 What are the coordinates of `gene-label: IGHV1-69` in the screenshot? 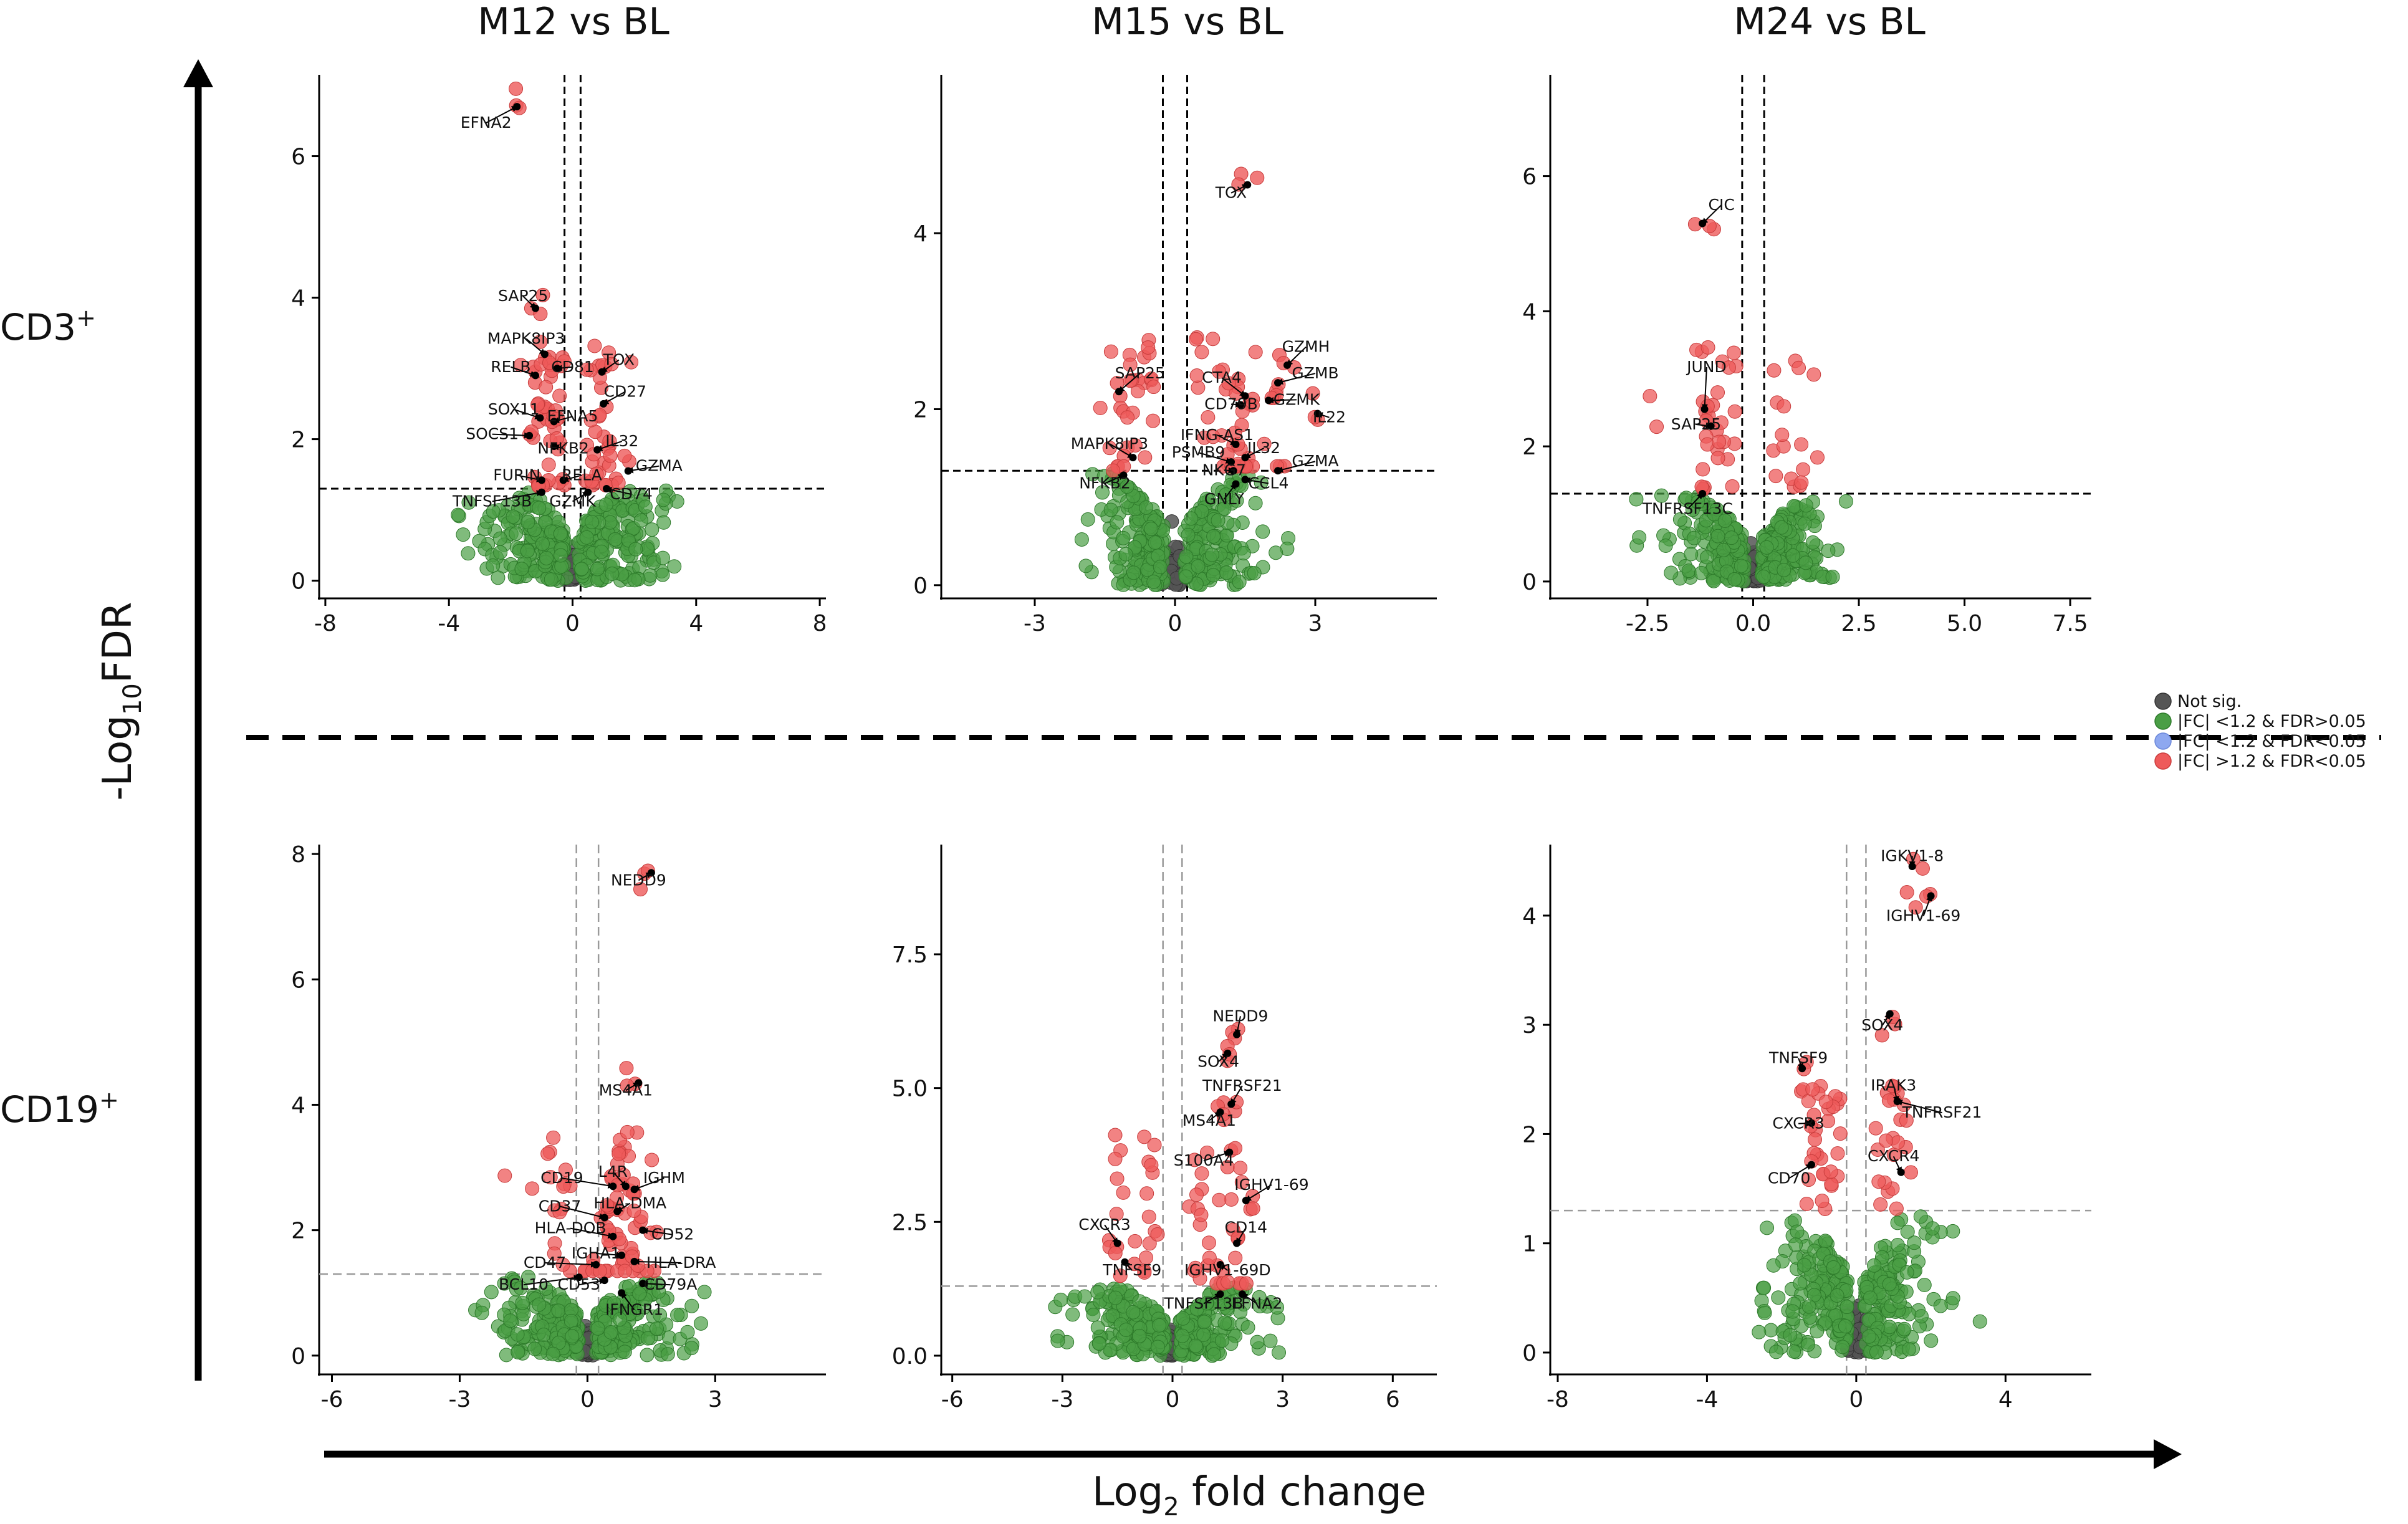 It's located at (1923, 916).